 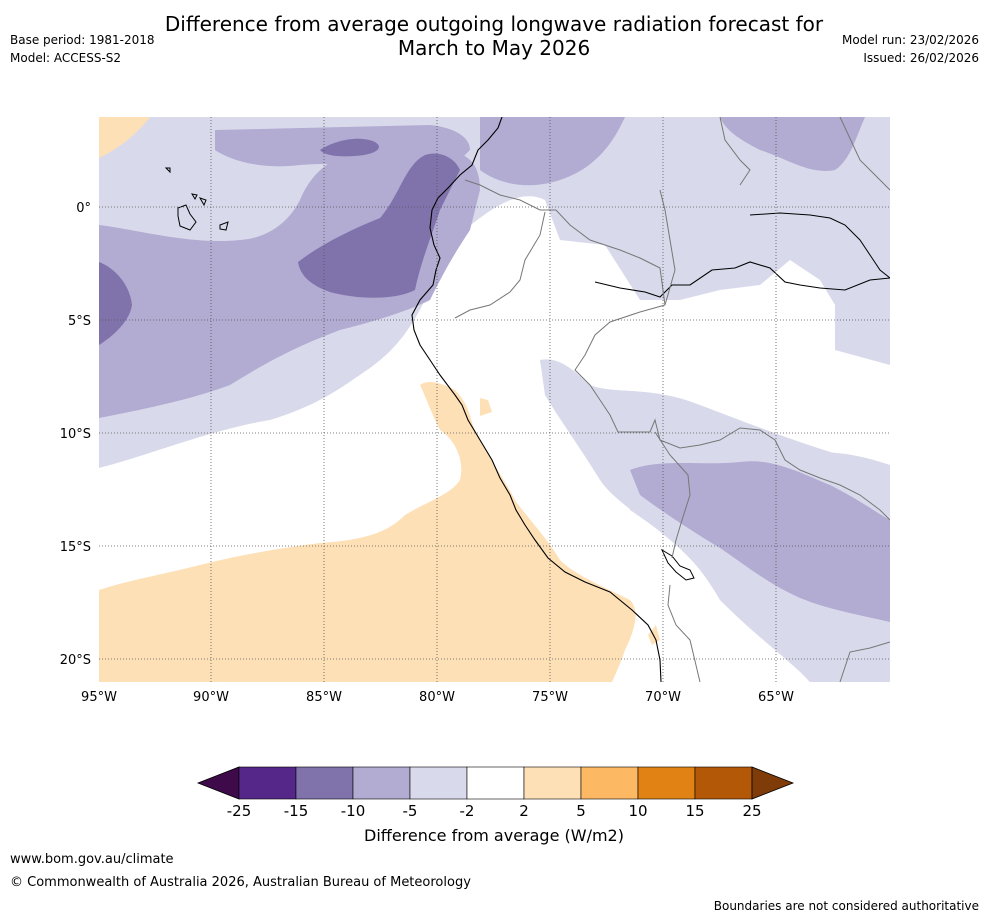 I want to click on meta-left: Base period: 1981-2018 Model: ACCESS-S2, so click(x=82, y=49).